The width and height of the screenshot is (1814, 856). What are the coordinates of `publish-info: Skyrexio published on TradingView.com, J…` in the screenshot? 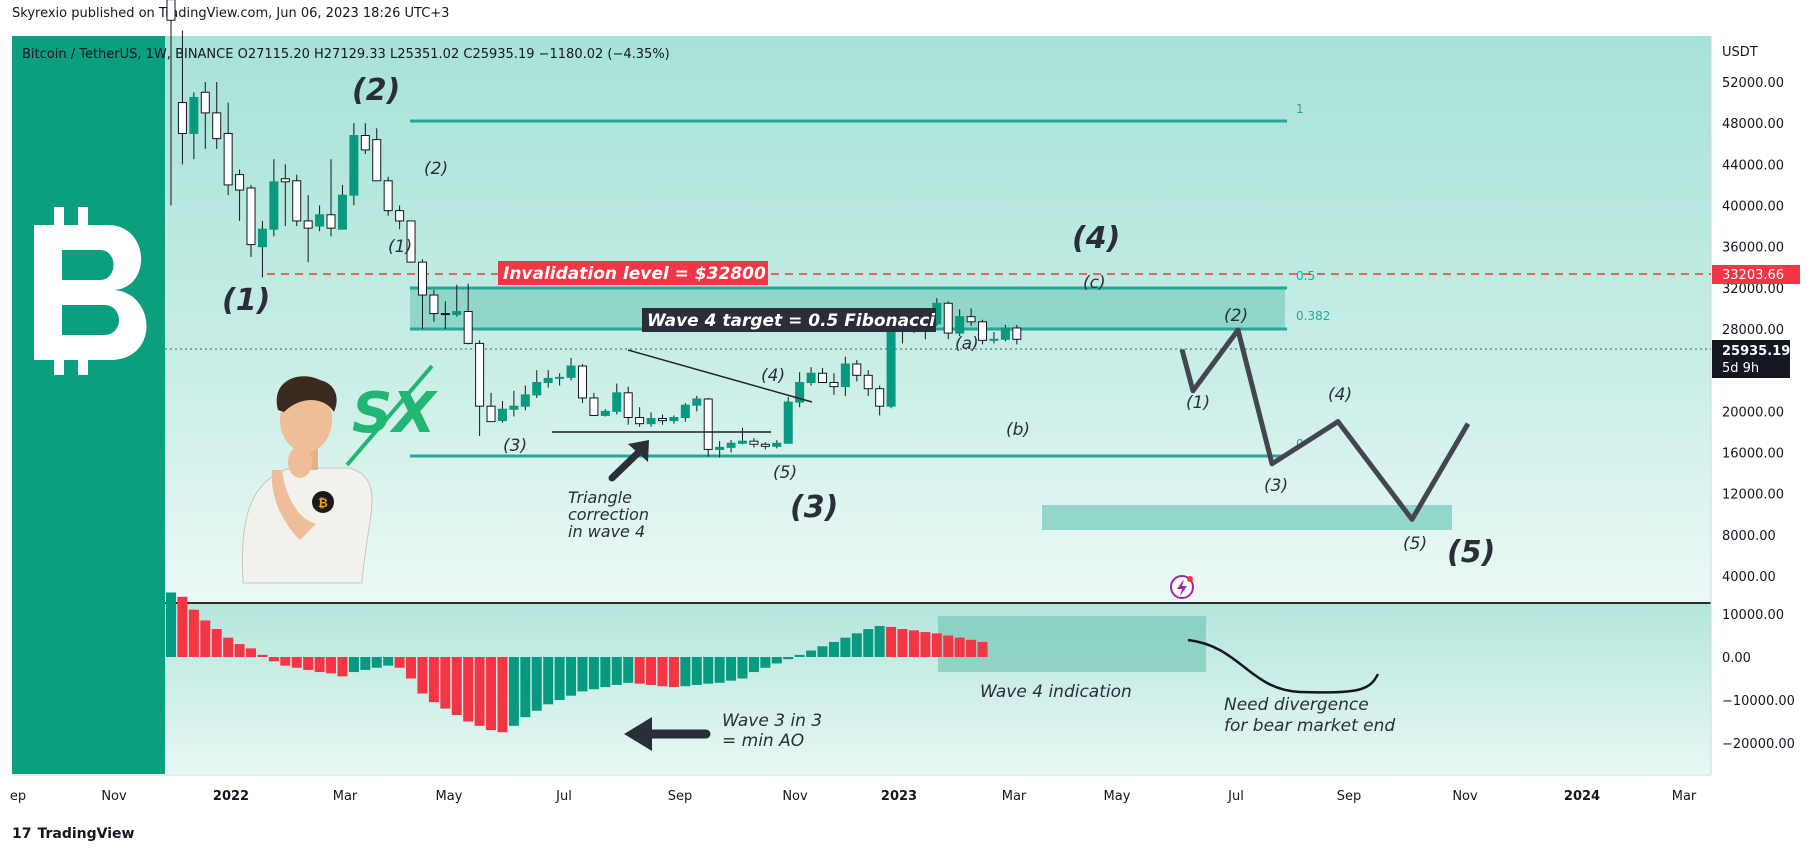 It's located at (231, 13).